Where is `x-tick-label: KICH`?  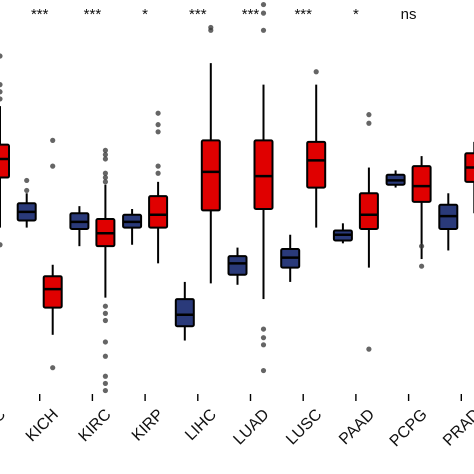
x-tick-label: KICH is located at coordinates (42, 425).